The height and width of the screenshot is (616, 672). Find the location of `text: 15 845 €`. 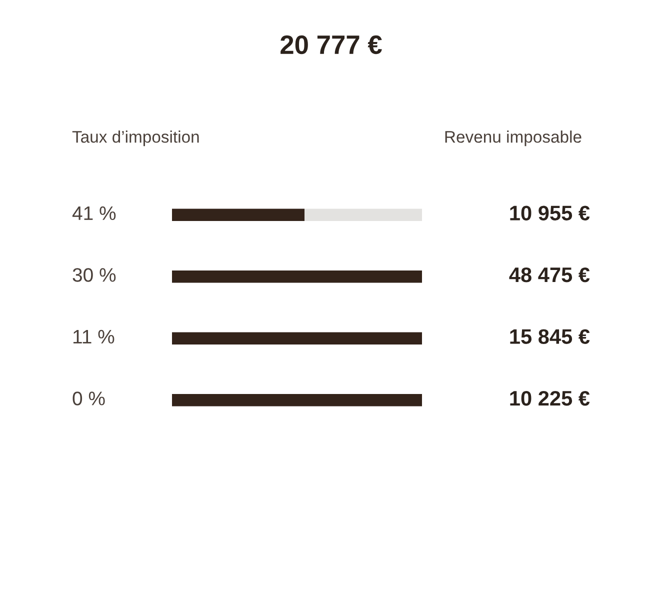

text: 15 845 € is located at coordinates (550, 336).